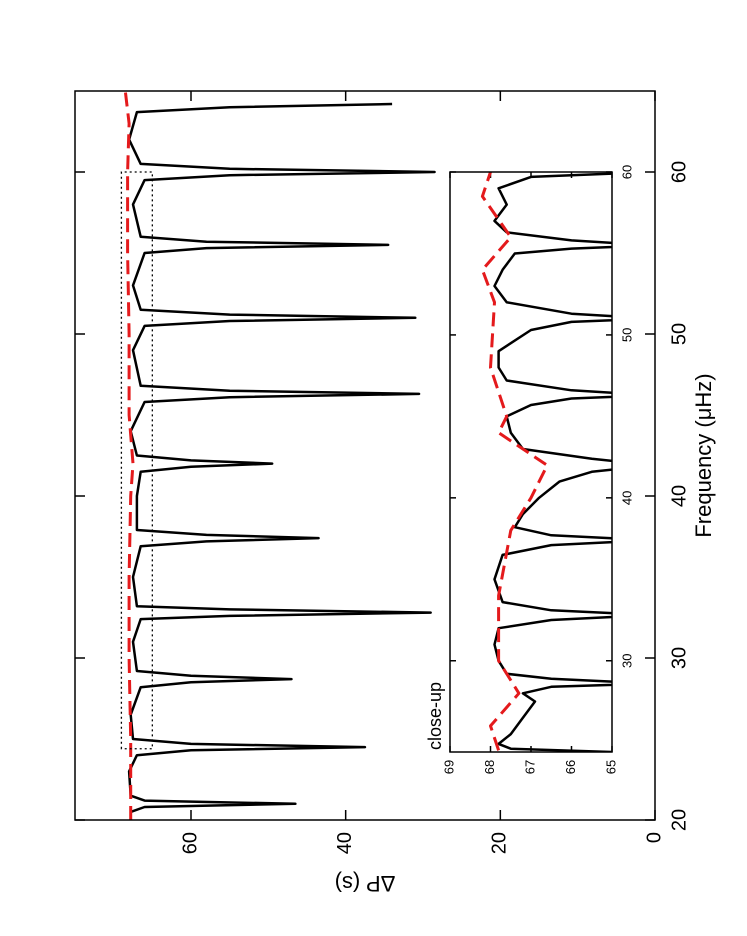 The width and height of the screenshot is (747, 936). I want to click on y-tick-label: 0, so click(654, 837).